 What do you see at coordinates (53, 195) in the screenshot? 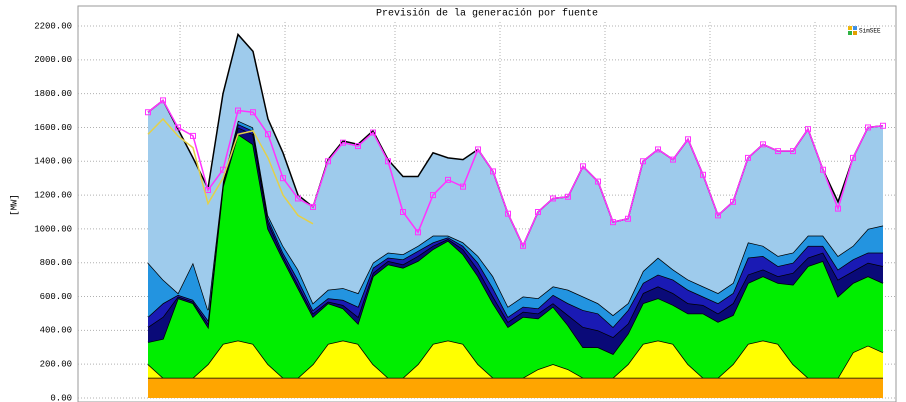
I see `y-tick-label: 1200.00` at bounding box center [53, 195].